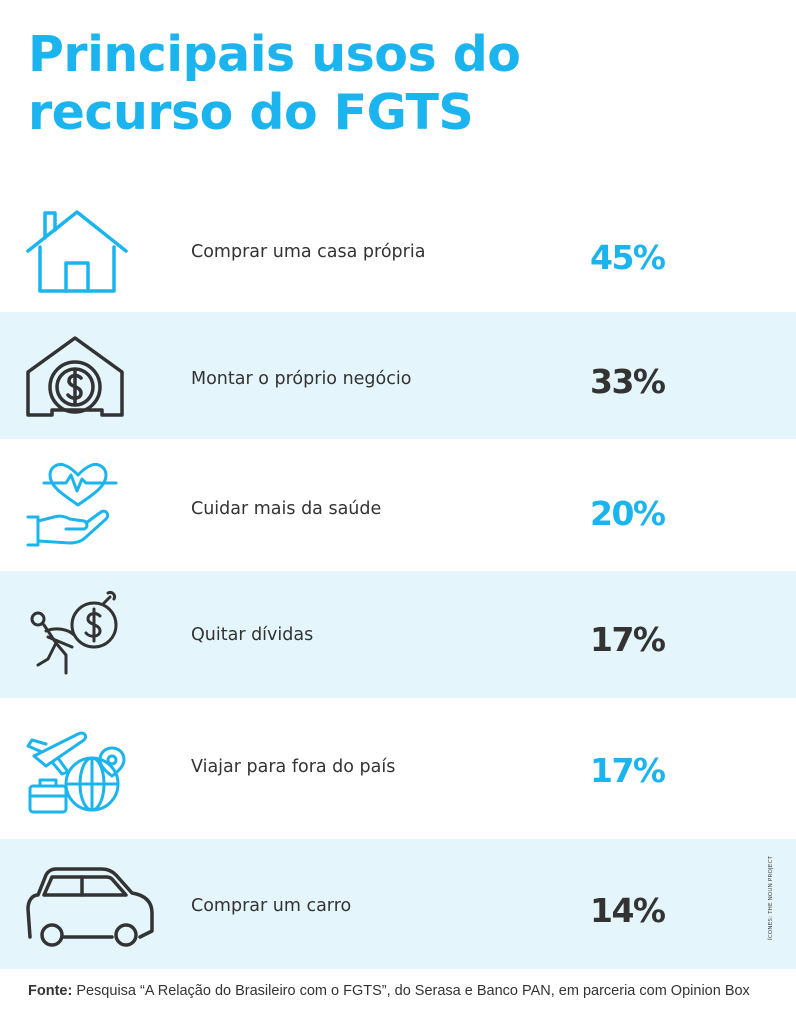  What do you see at coordinates (50, 991) in the screenshot?
I see `source-prefix: Fonte:` at bounding box center [50, 991].